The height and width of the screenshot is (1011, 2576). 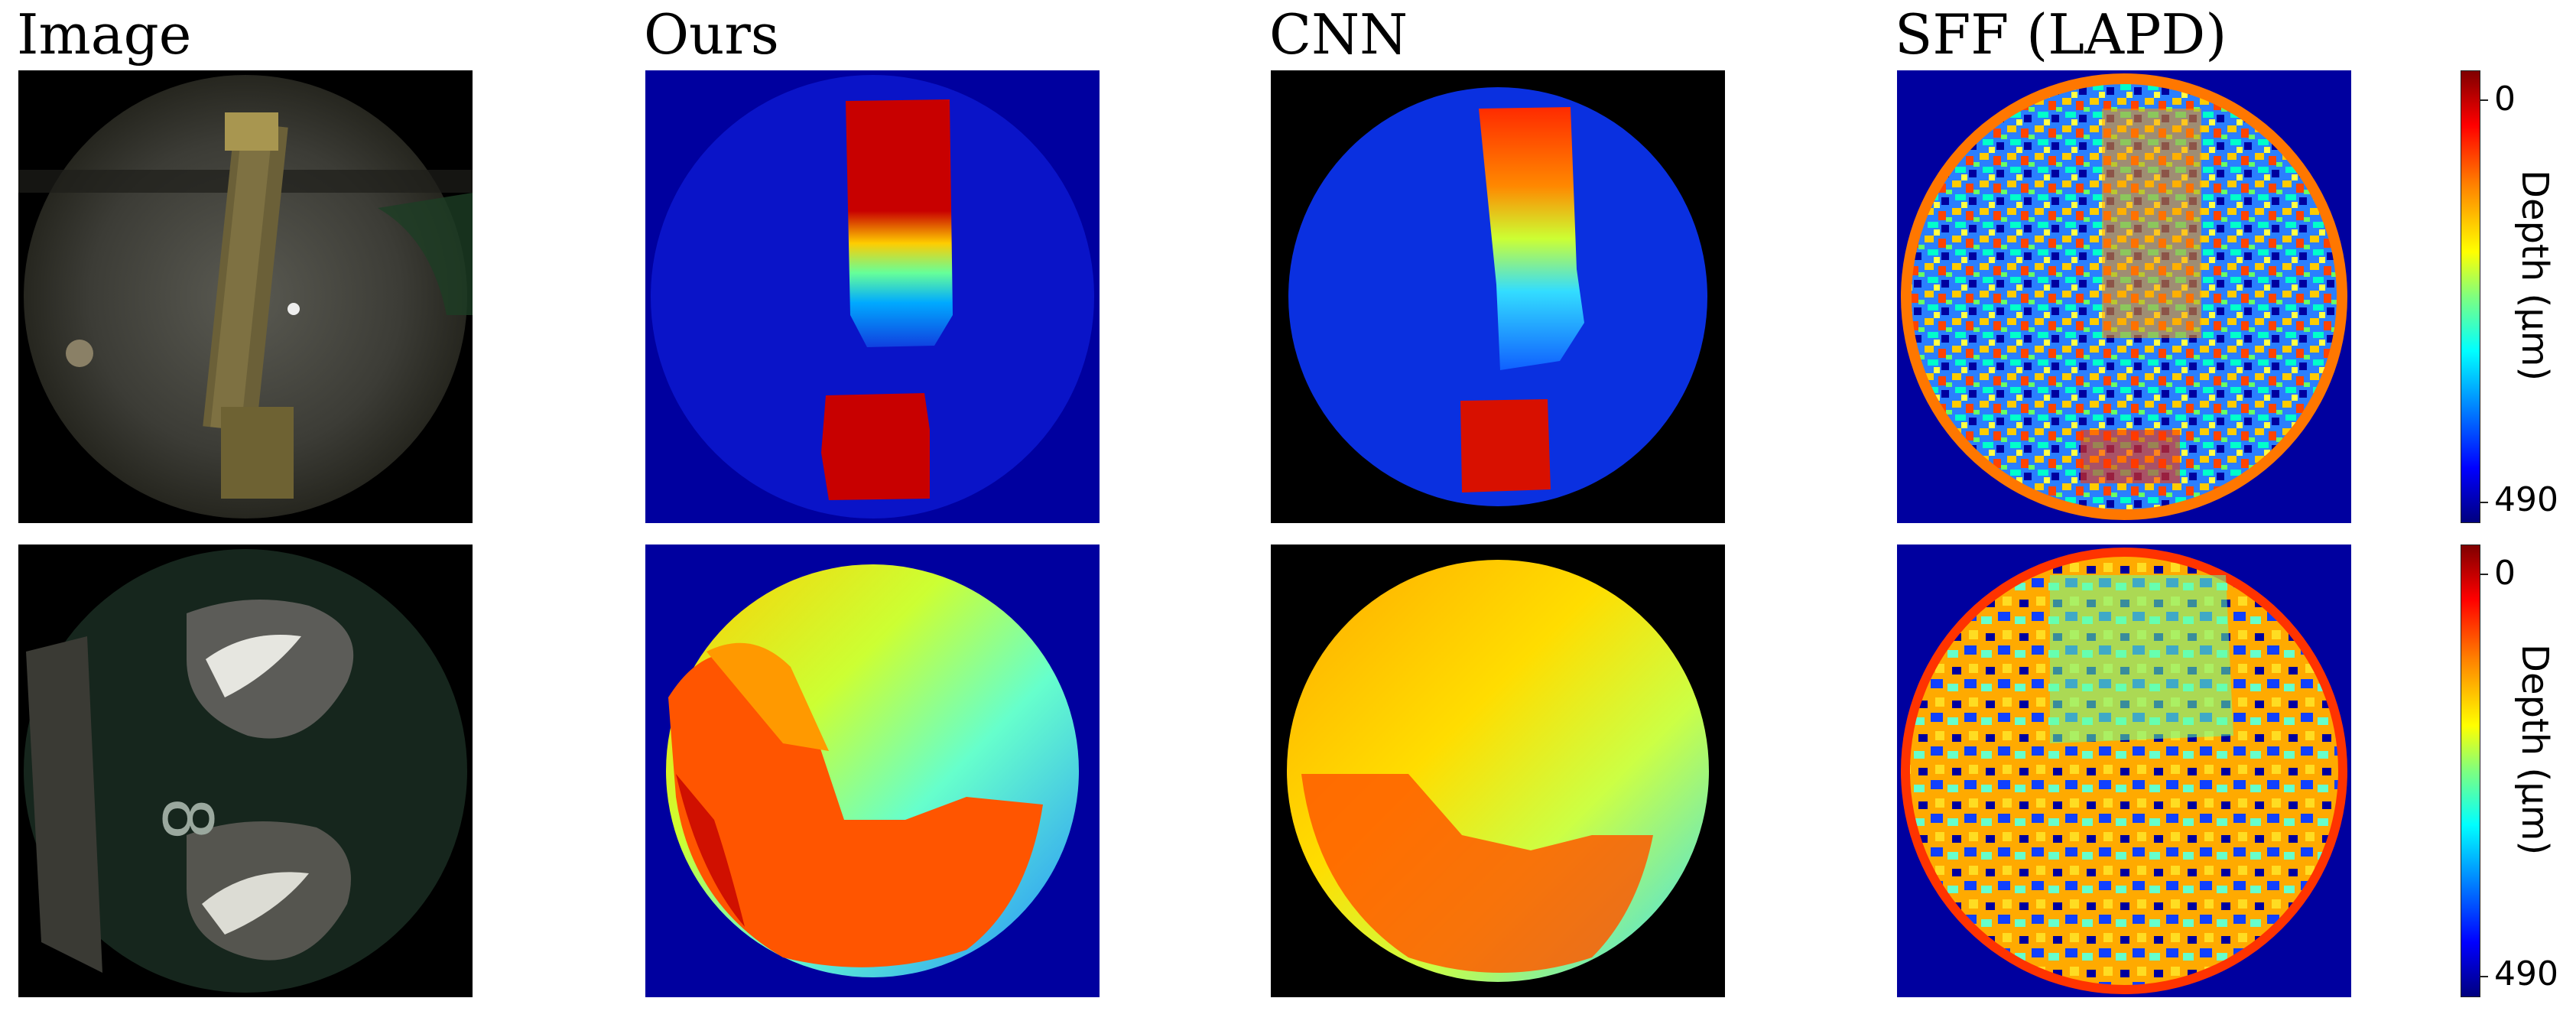 What do you see at coordinates (2505, 100) in the screenshot?
I see `row1-colorbar-top-label: 0` at bounding box center [2505, 100].